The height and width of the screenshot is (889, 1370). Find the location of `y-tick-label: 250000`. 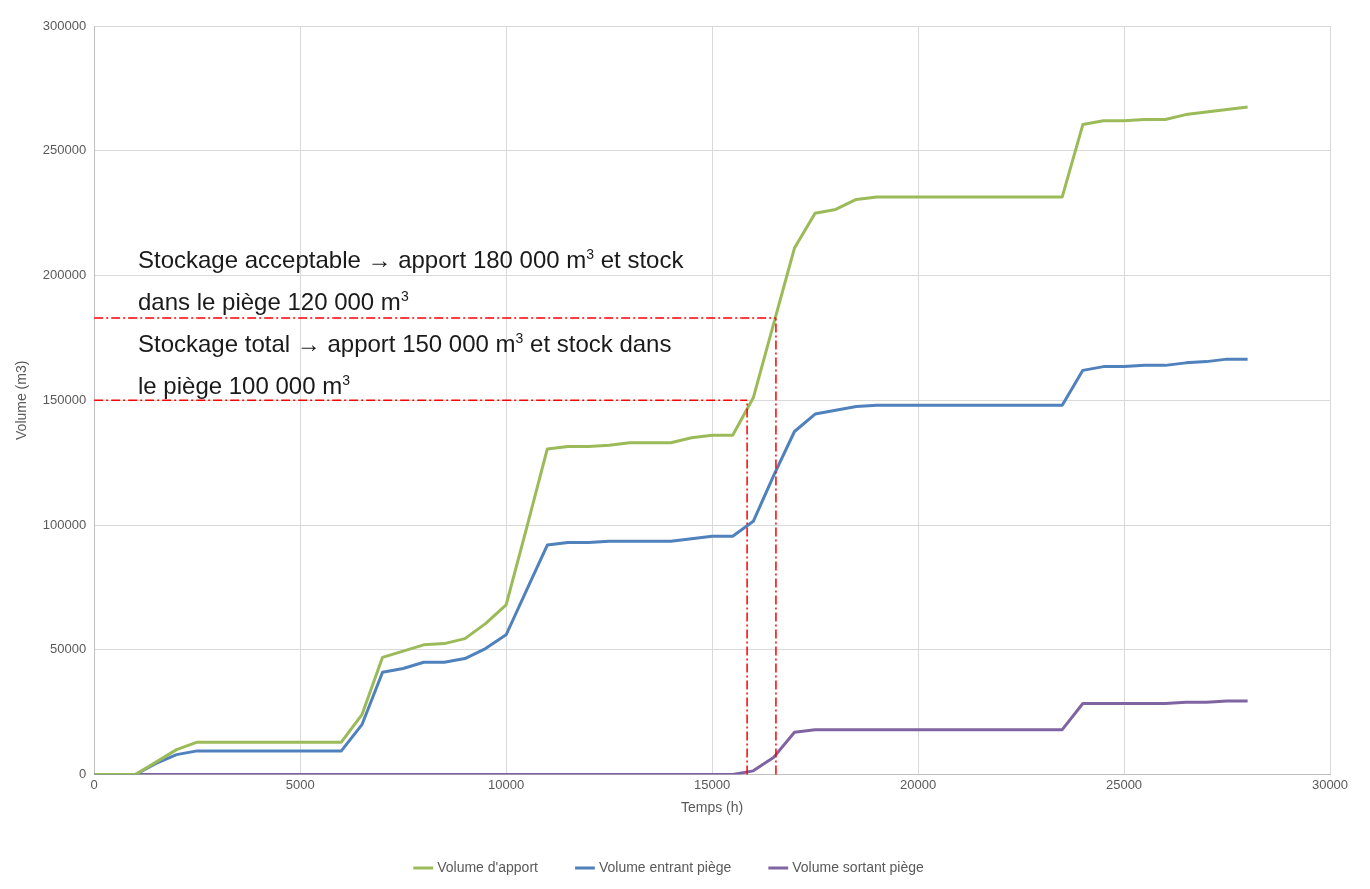

y-tick-label: 250000 is located at coordinates (64, 150).